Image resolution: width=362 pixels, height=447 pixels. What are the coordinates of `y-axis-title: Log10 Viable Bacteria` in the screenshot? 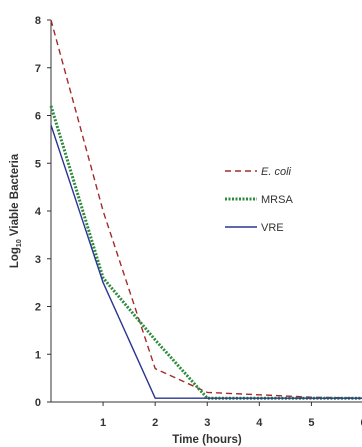 It's located at (16, 210).